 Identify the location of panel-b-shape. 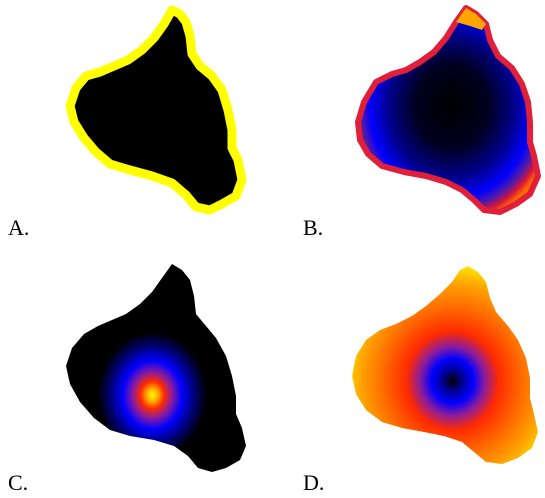
(448, 110).